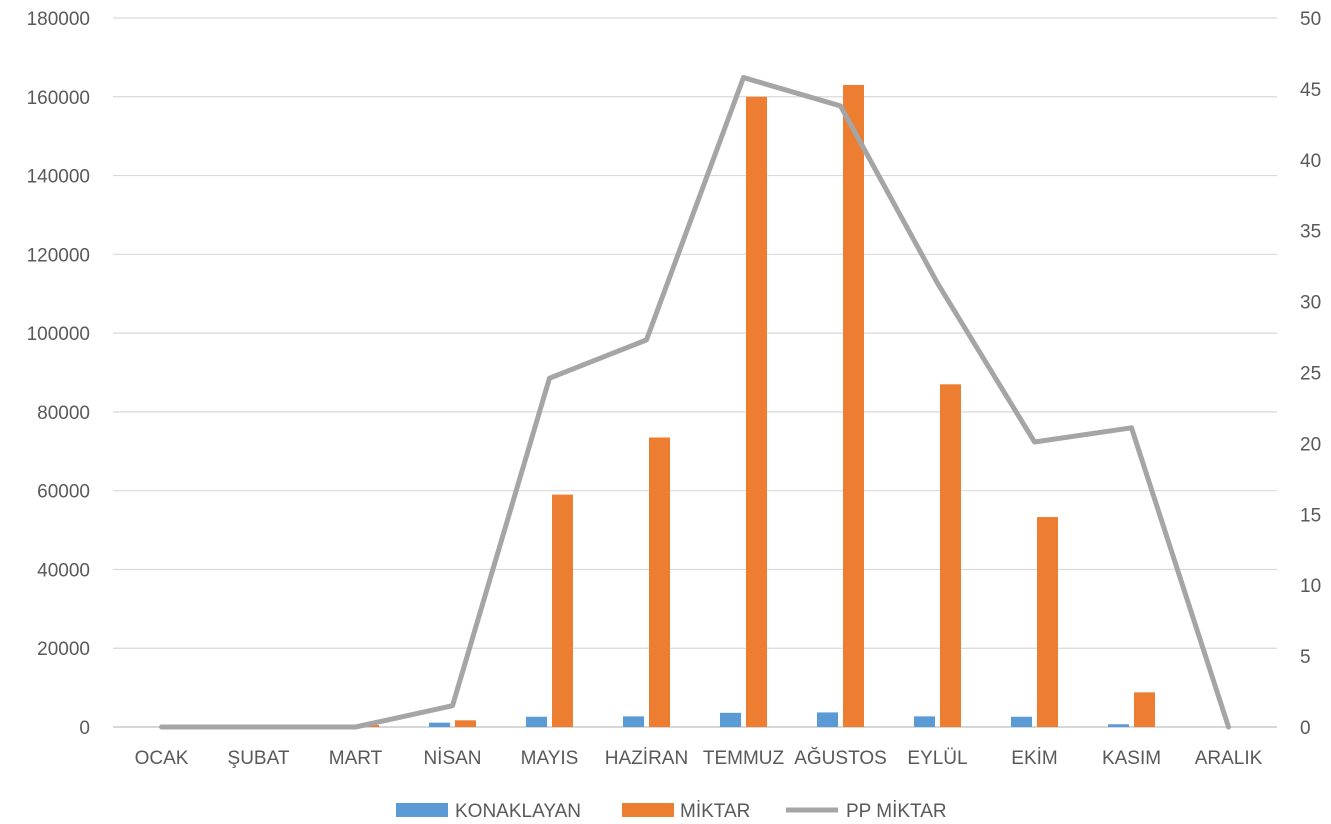 The height and width of the screenshot is (824, 1331). Describe the element at coordinates (259, 758) in the screenshot. I see `category-label: ŞUBAT` at that location.